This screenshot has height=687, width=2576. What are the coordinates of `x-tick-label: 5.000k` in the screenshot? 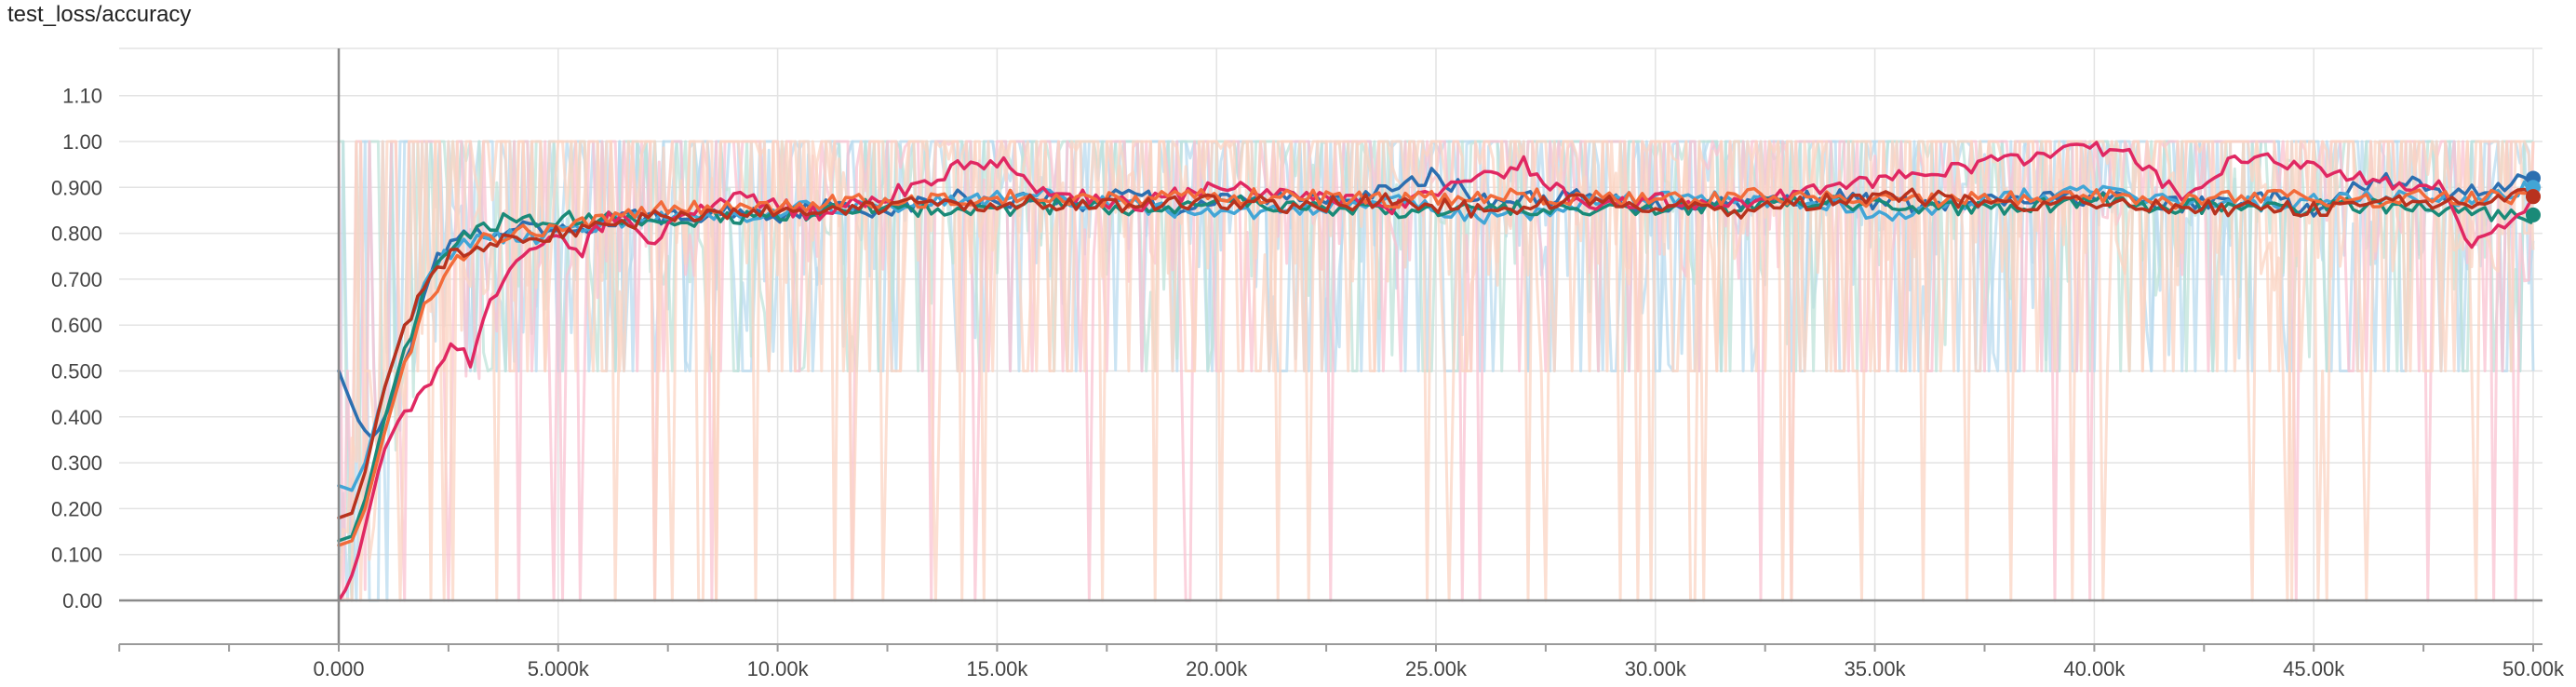 It's located at (559, 668).